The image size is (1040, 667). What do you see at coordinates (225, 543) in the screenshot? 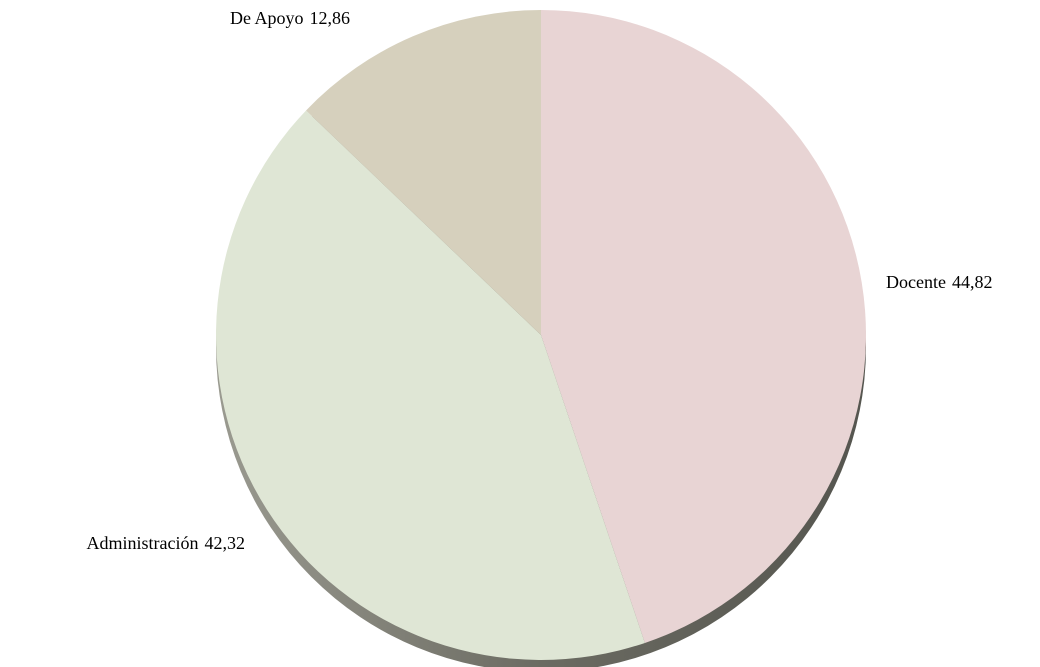
I see `value-label: 42,32` at bounding box center [225, 543].